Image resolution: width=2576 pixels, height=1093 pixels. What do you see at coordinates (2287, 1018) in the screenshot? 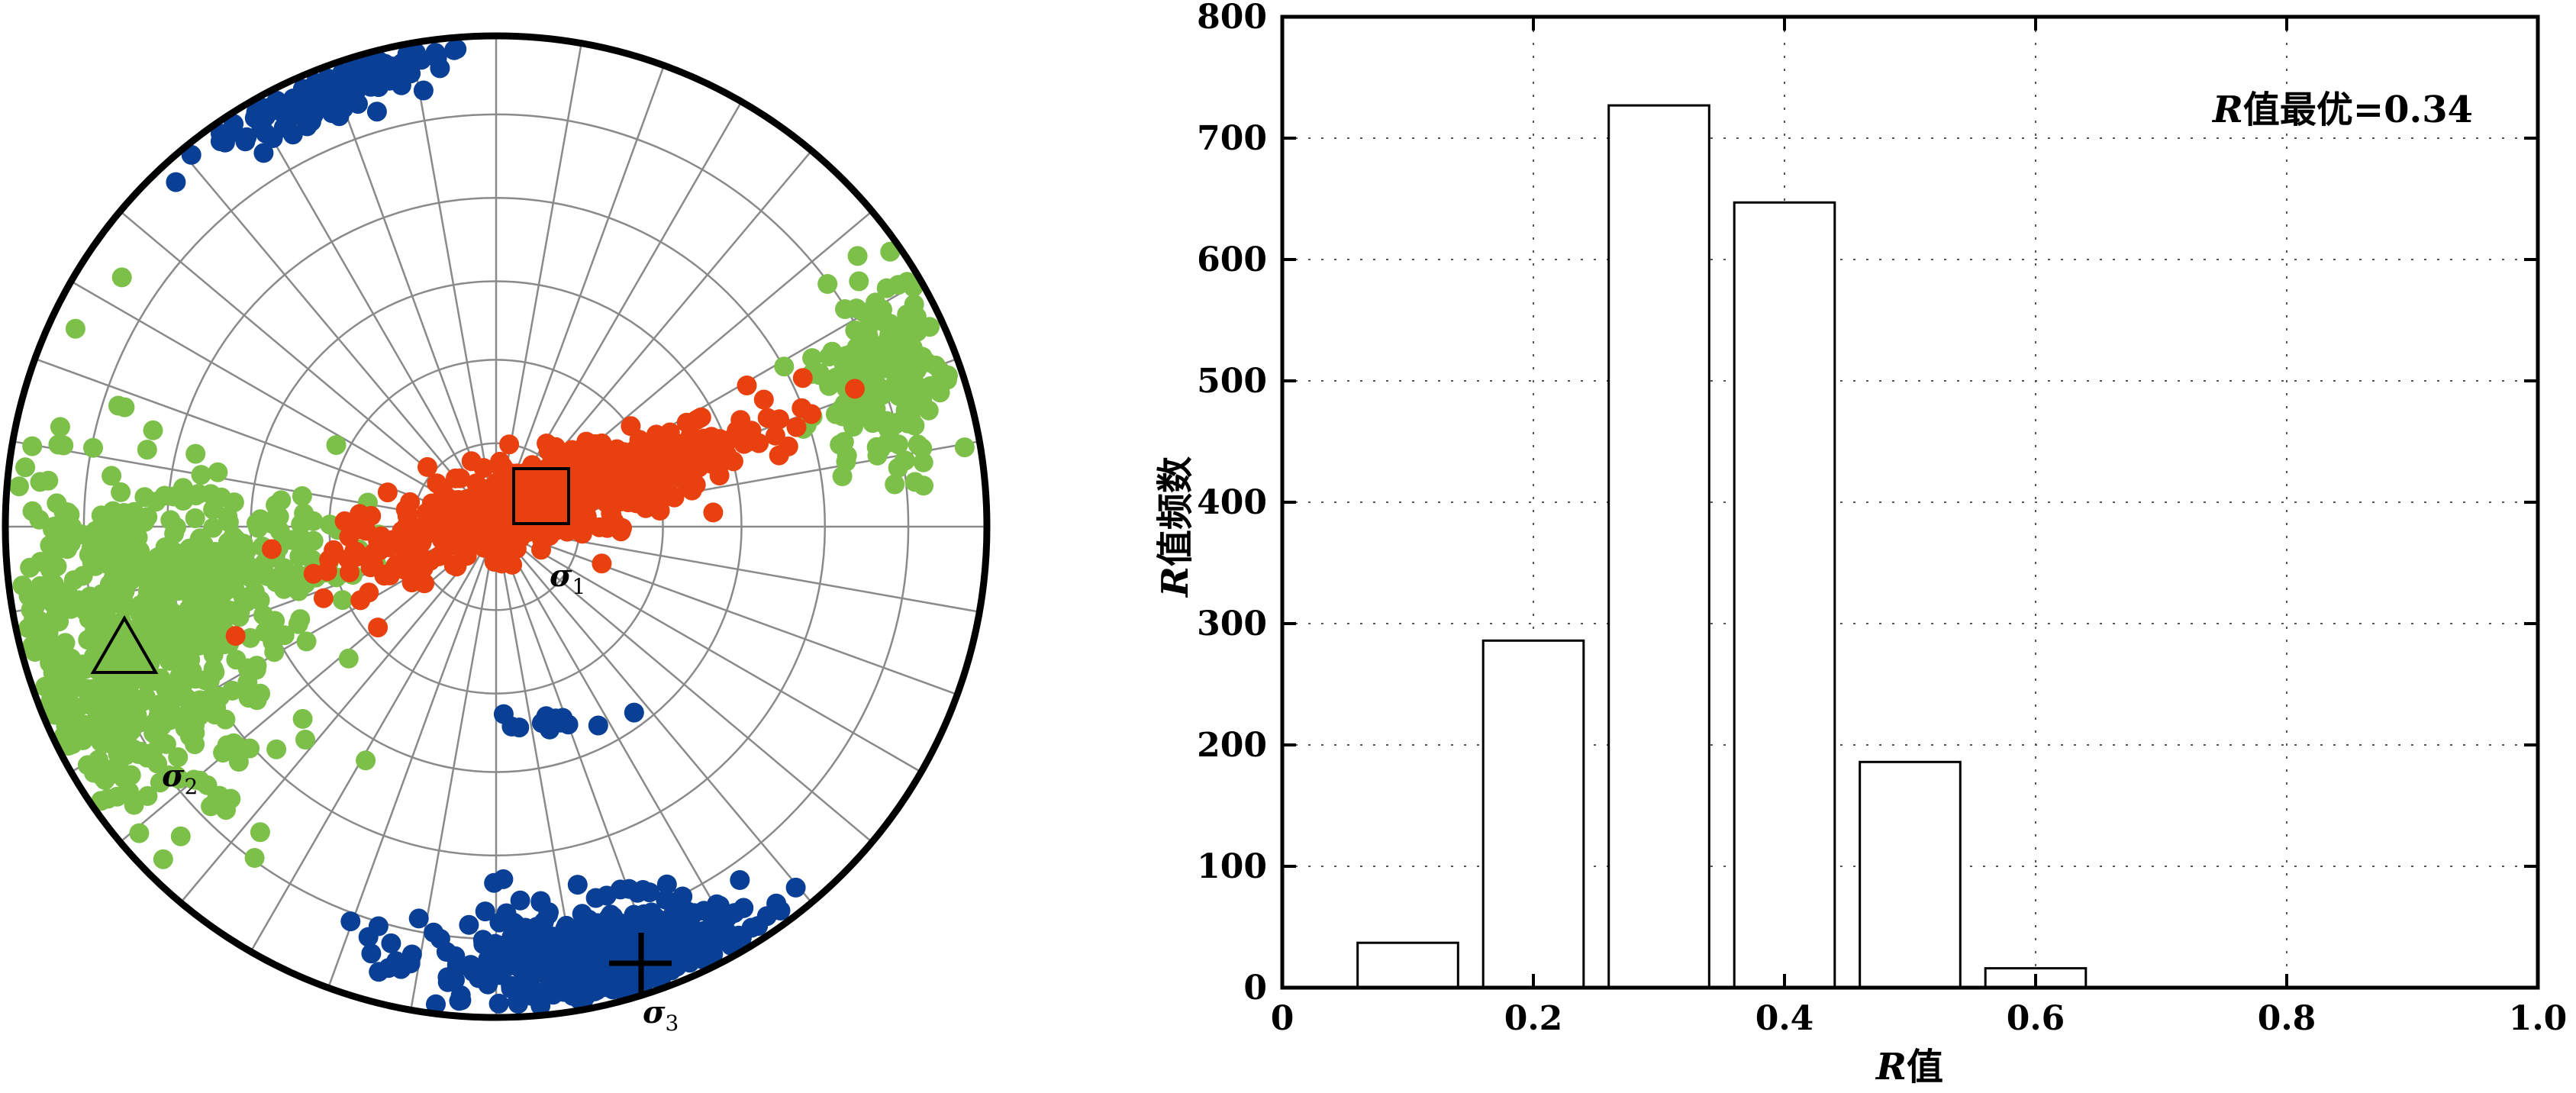
I see `x-tick-label: 0.8` at bounding box center [2287, 1018].